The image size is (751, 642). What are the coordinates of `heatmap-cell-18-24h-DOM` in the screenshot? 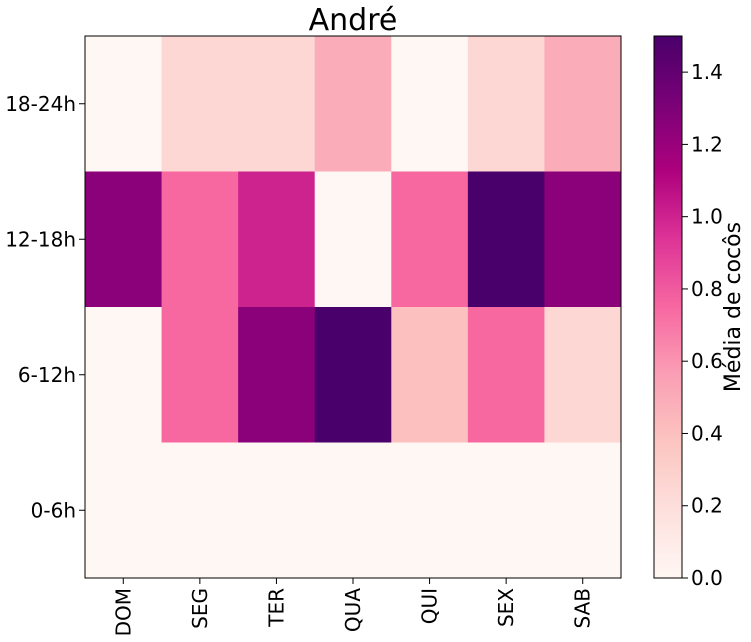 It's located at (124, 104).